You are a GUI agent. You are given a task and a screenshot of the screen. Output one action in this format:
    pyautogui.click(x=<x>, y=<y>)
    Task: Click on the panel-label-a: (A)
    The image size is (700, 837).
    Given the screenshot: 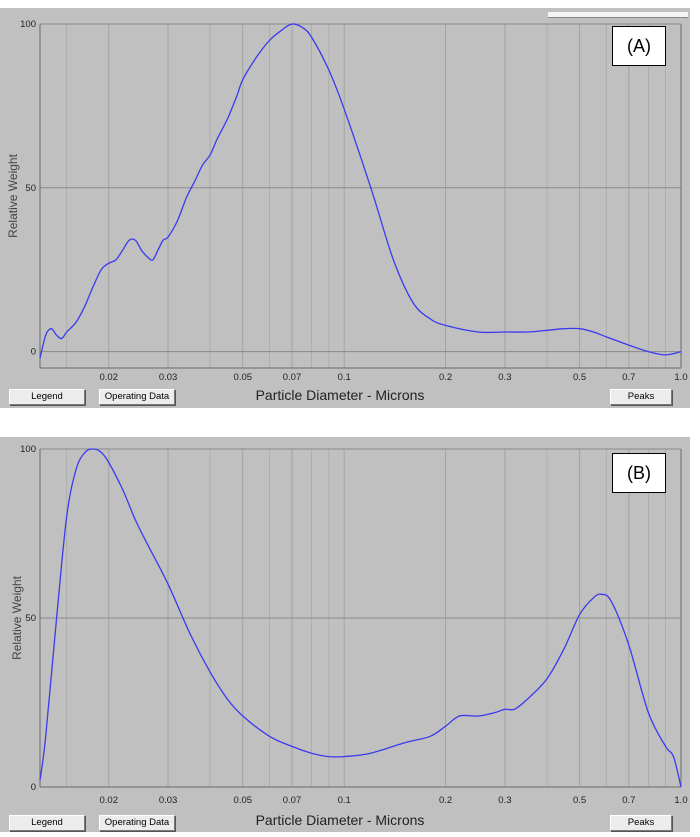 What is the action you would take?
    pyautogui.click(x=639, y=46)
    